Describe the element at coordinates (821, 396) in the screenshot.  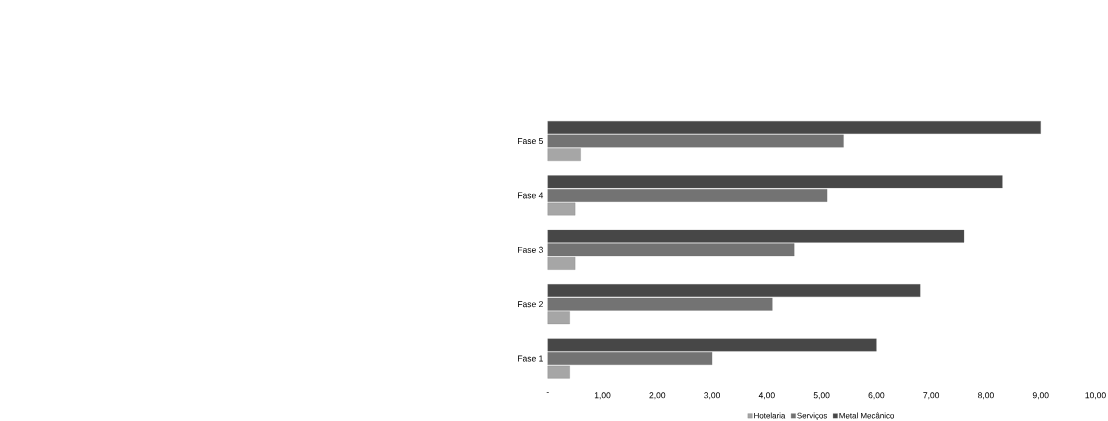
I see `x-tick-label: 5,00` at that location.